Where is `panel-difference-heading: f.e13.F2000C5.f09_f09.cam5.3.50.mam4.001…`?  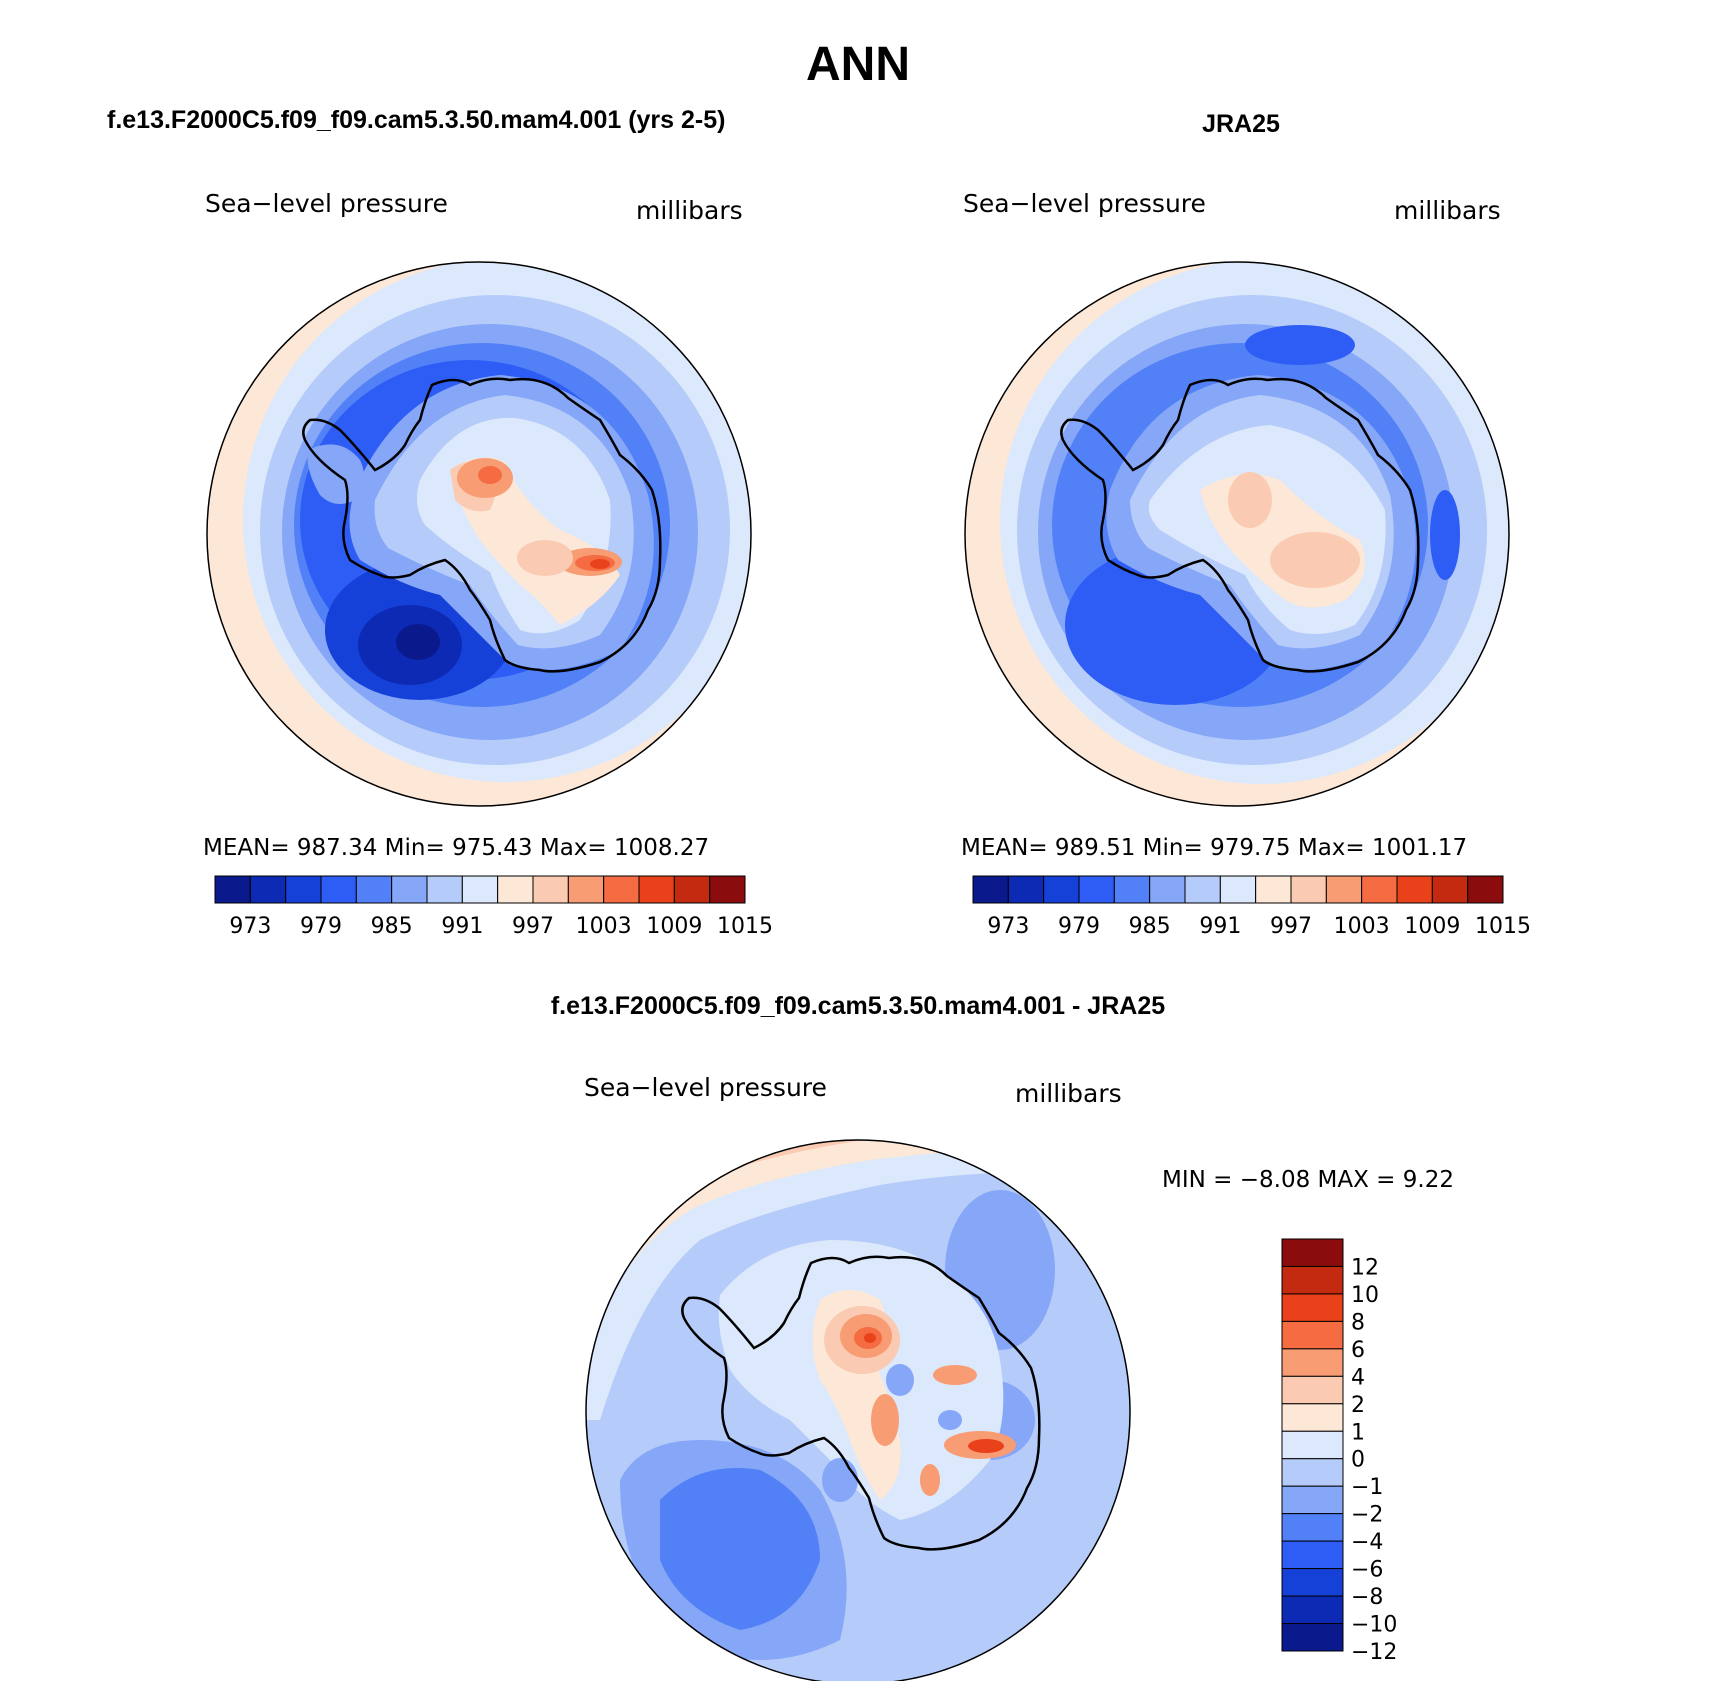
panel-difference-heading: f.e13.F2000C5.f09_f09.cam5.3.50.mam4.001… is located at coordinates (858, 1006).